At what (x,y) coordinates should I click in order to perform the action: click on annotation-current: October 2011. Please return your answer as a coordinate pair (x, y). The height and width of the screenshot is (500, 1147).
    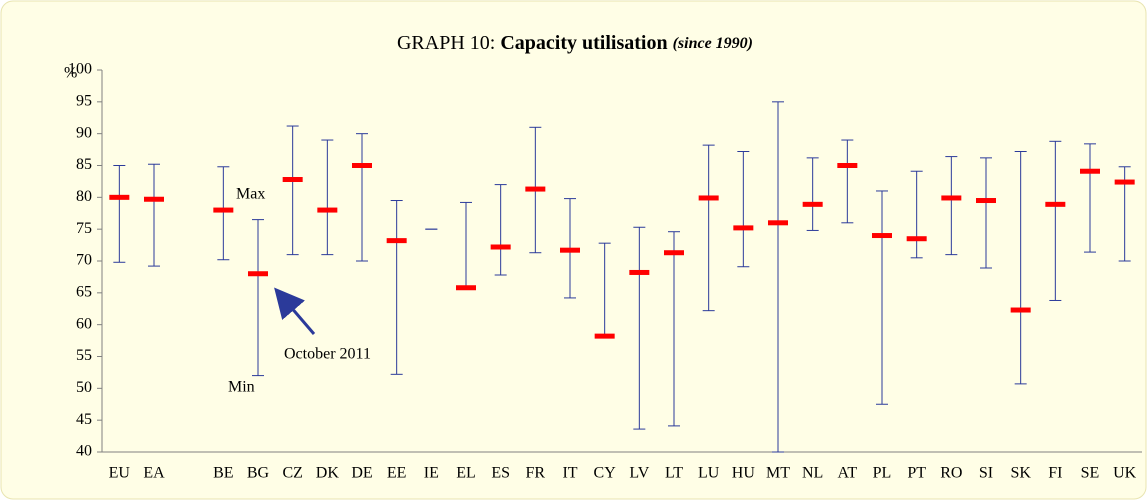
    Looking at the image, I should click on (327, 354).